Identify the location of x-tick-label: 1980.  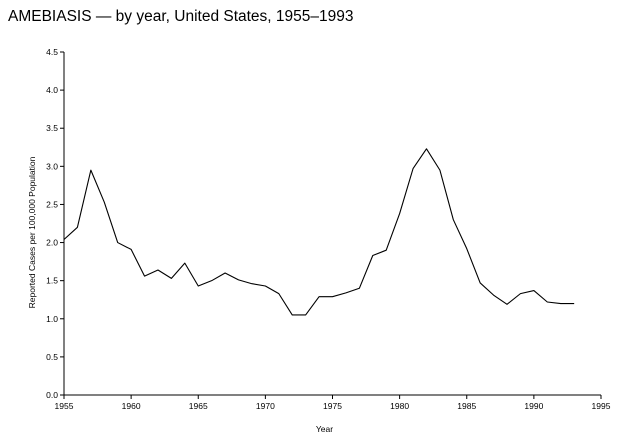
(399, 406).